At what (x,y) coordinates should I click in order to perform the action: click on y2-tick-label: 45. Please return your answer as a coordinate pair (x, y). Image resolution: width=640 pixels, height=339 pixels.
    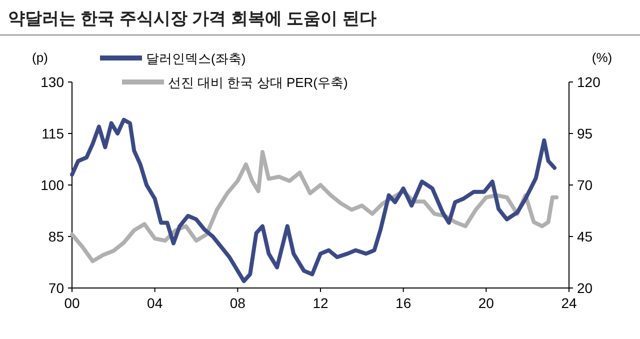
    Looking at the image, I should click on (585, 236).